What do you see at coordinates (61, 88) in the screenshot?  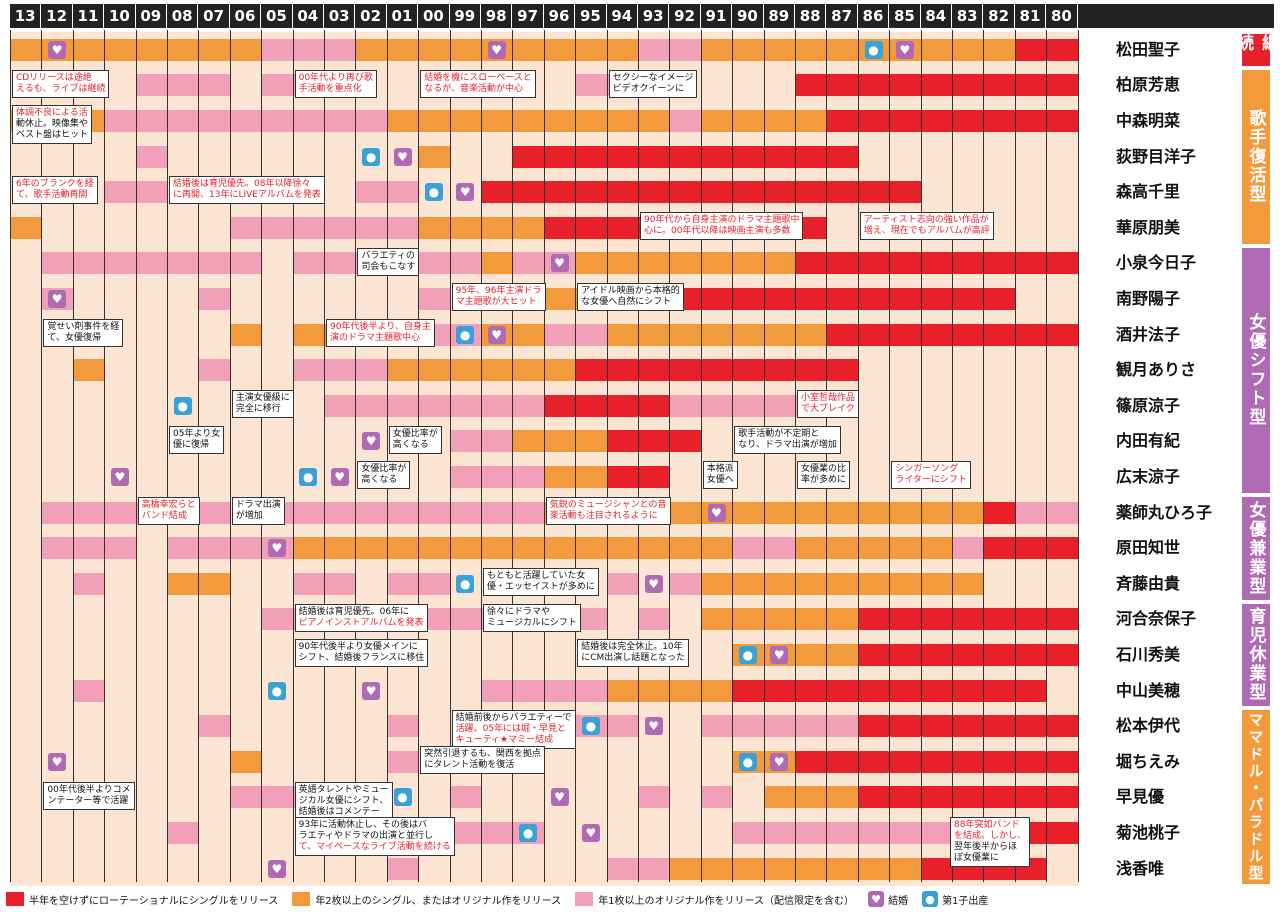 I see `annotation-line: えるも、ライブは継続` at bounding box center [61, 88].